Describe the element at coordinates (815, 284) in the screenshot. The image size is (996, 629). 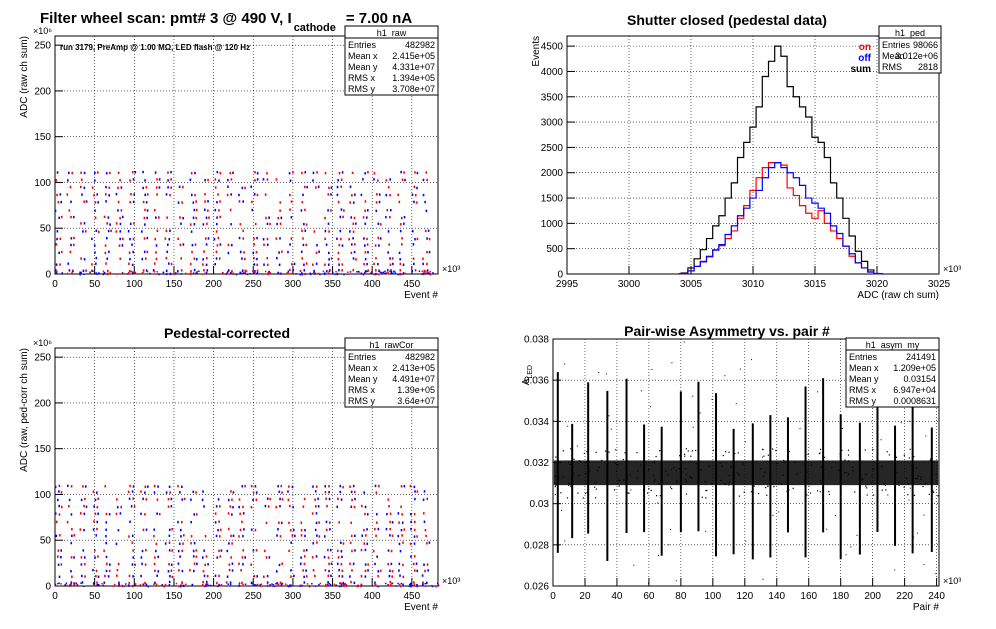
I see `x-tick-label: 3015` at that location.